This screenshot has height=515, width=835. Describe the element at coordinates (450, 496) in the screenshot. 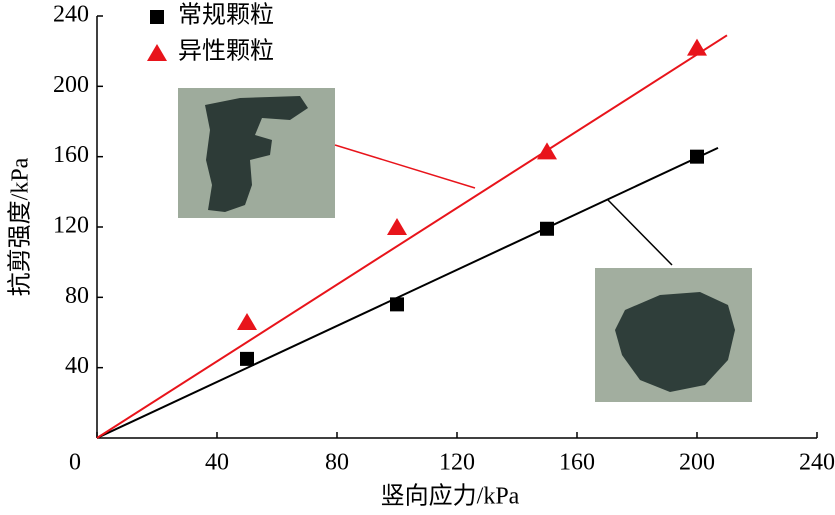

I see `x-axis-label: 竖向应力/kPa` at that location.